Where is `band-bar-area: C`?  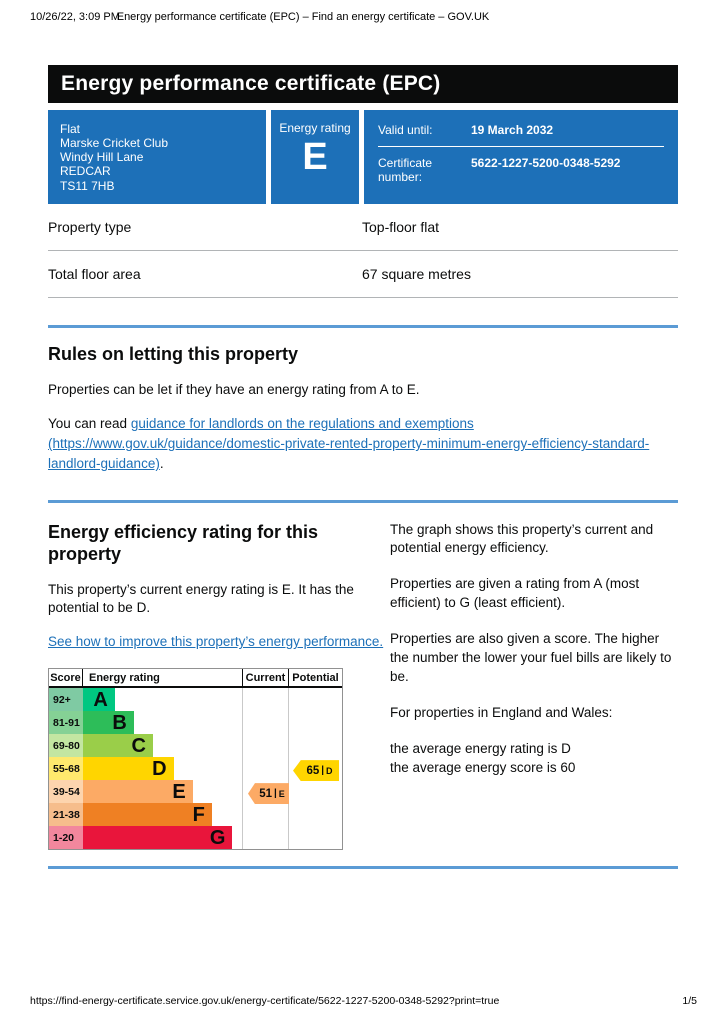 band-bar-area: C is located at coordinates (163, 746).